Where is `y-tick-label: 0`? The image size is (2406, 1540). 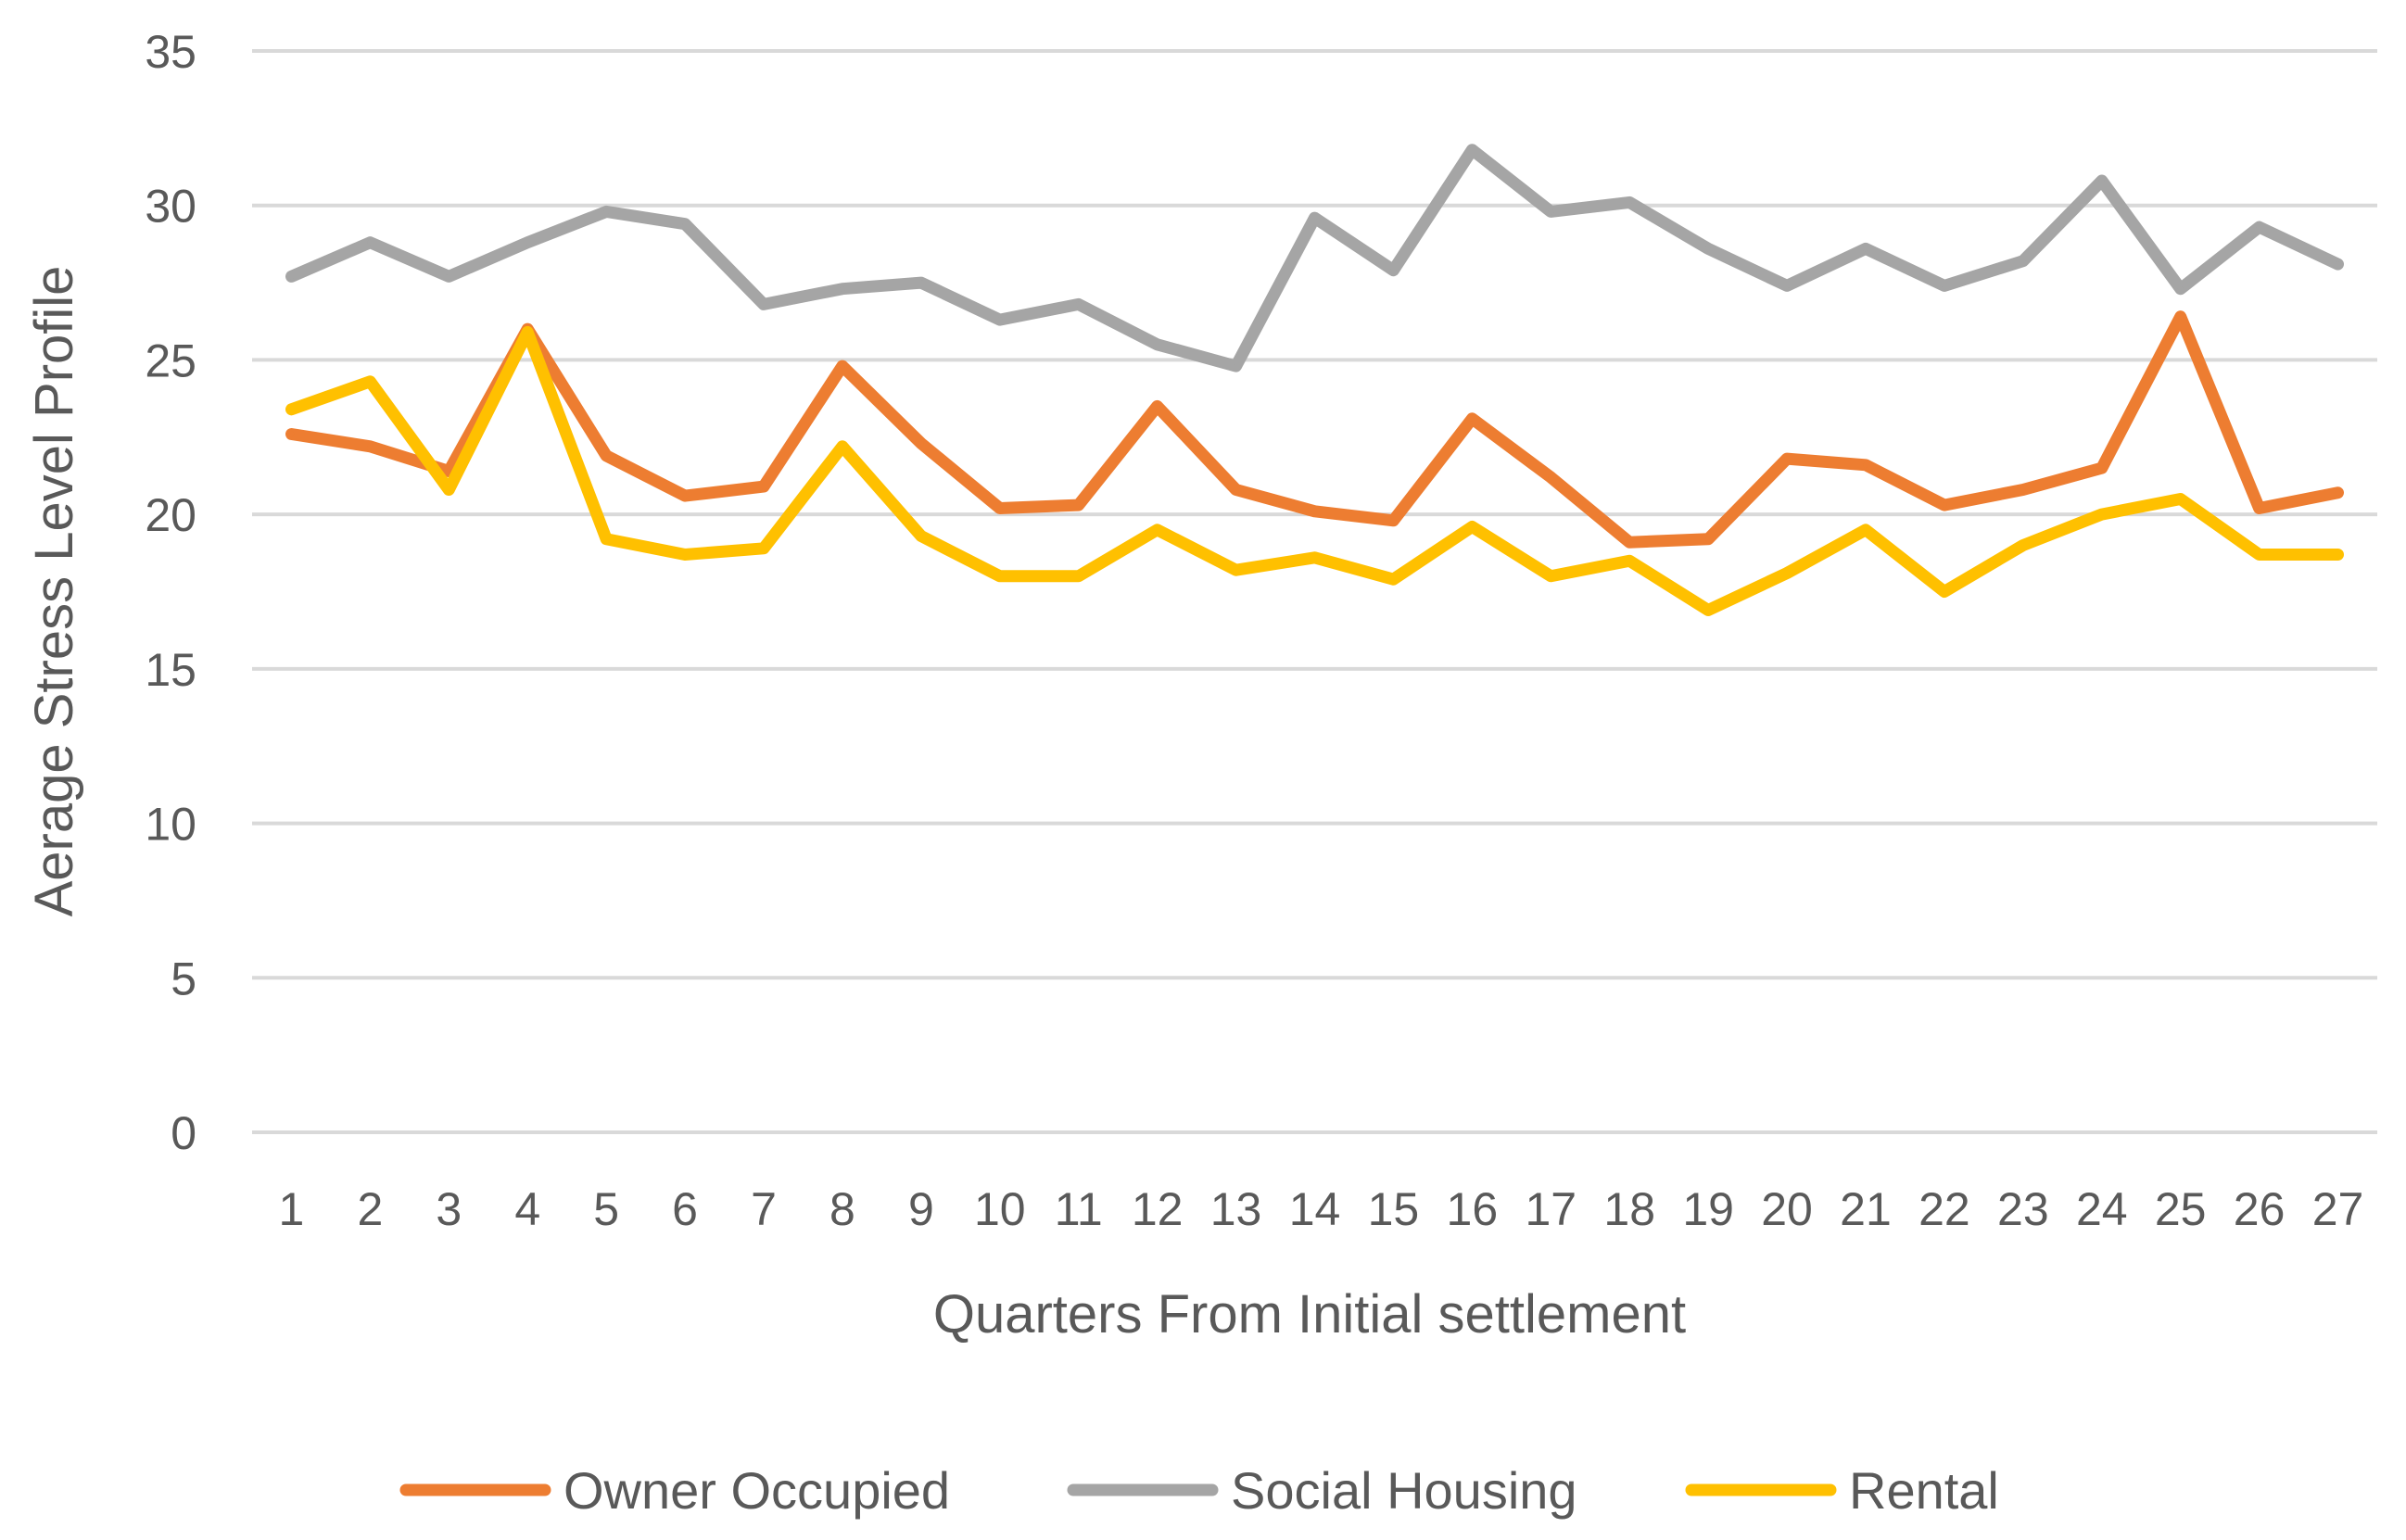
y-tick-label: 0 is located at coordinates (183, 1133).